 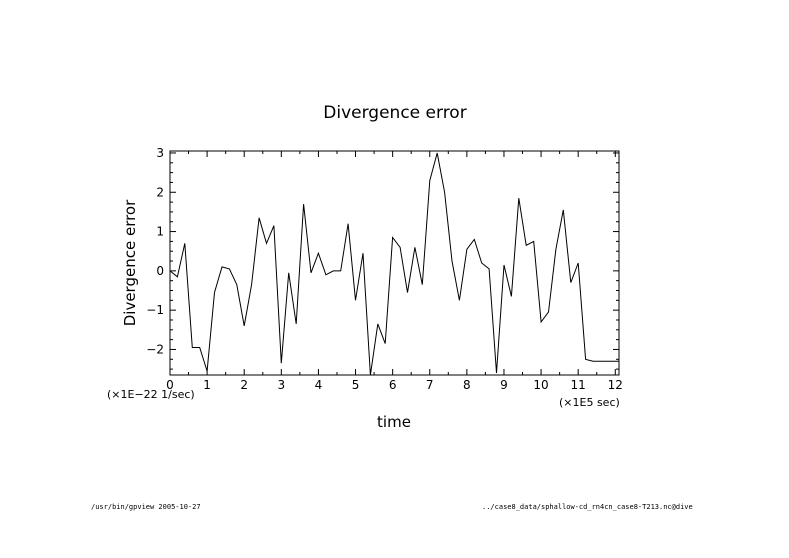 I want to click on chart-title: Divergence error, so click(x=394, y=113).